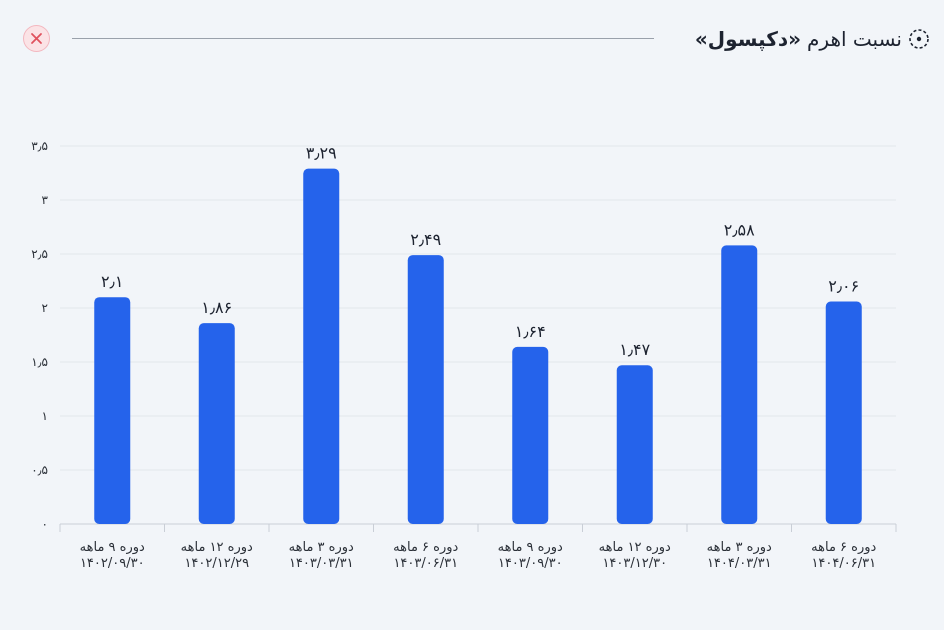 The height and width of the screenshot is (630, 944). I want to click on header-divider, so click(363, 38).